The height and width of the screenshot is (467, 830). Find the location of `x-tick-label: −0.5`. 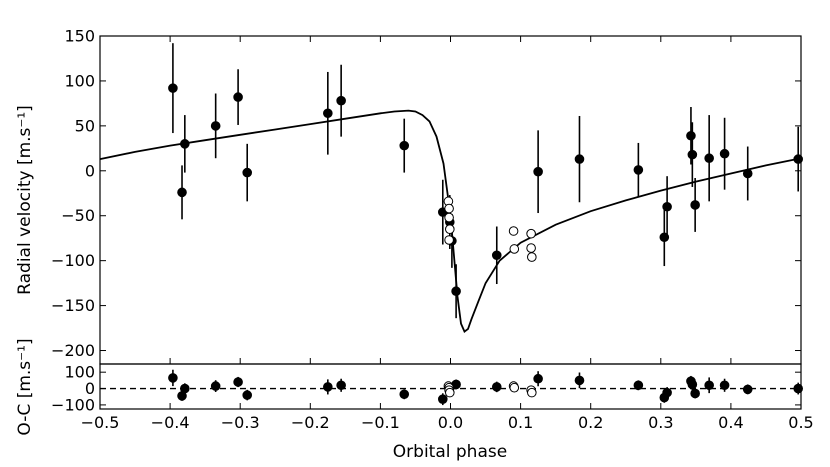

x-tick-label: −0.5 is located at coordinates (100, 422).